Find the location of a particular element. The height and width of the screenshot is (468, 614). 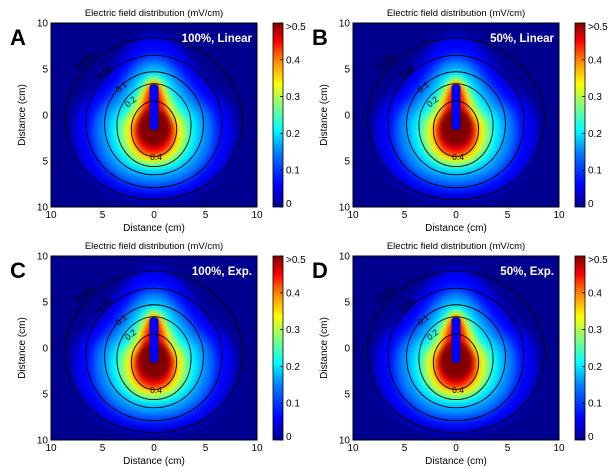

condition-label: 50%, Exp. is located at coordinates (527, 272).